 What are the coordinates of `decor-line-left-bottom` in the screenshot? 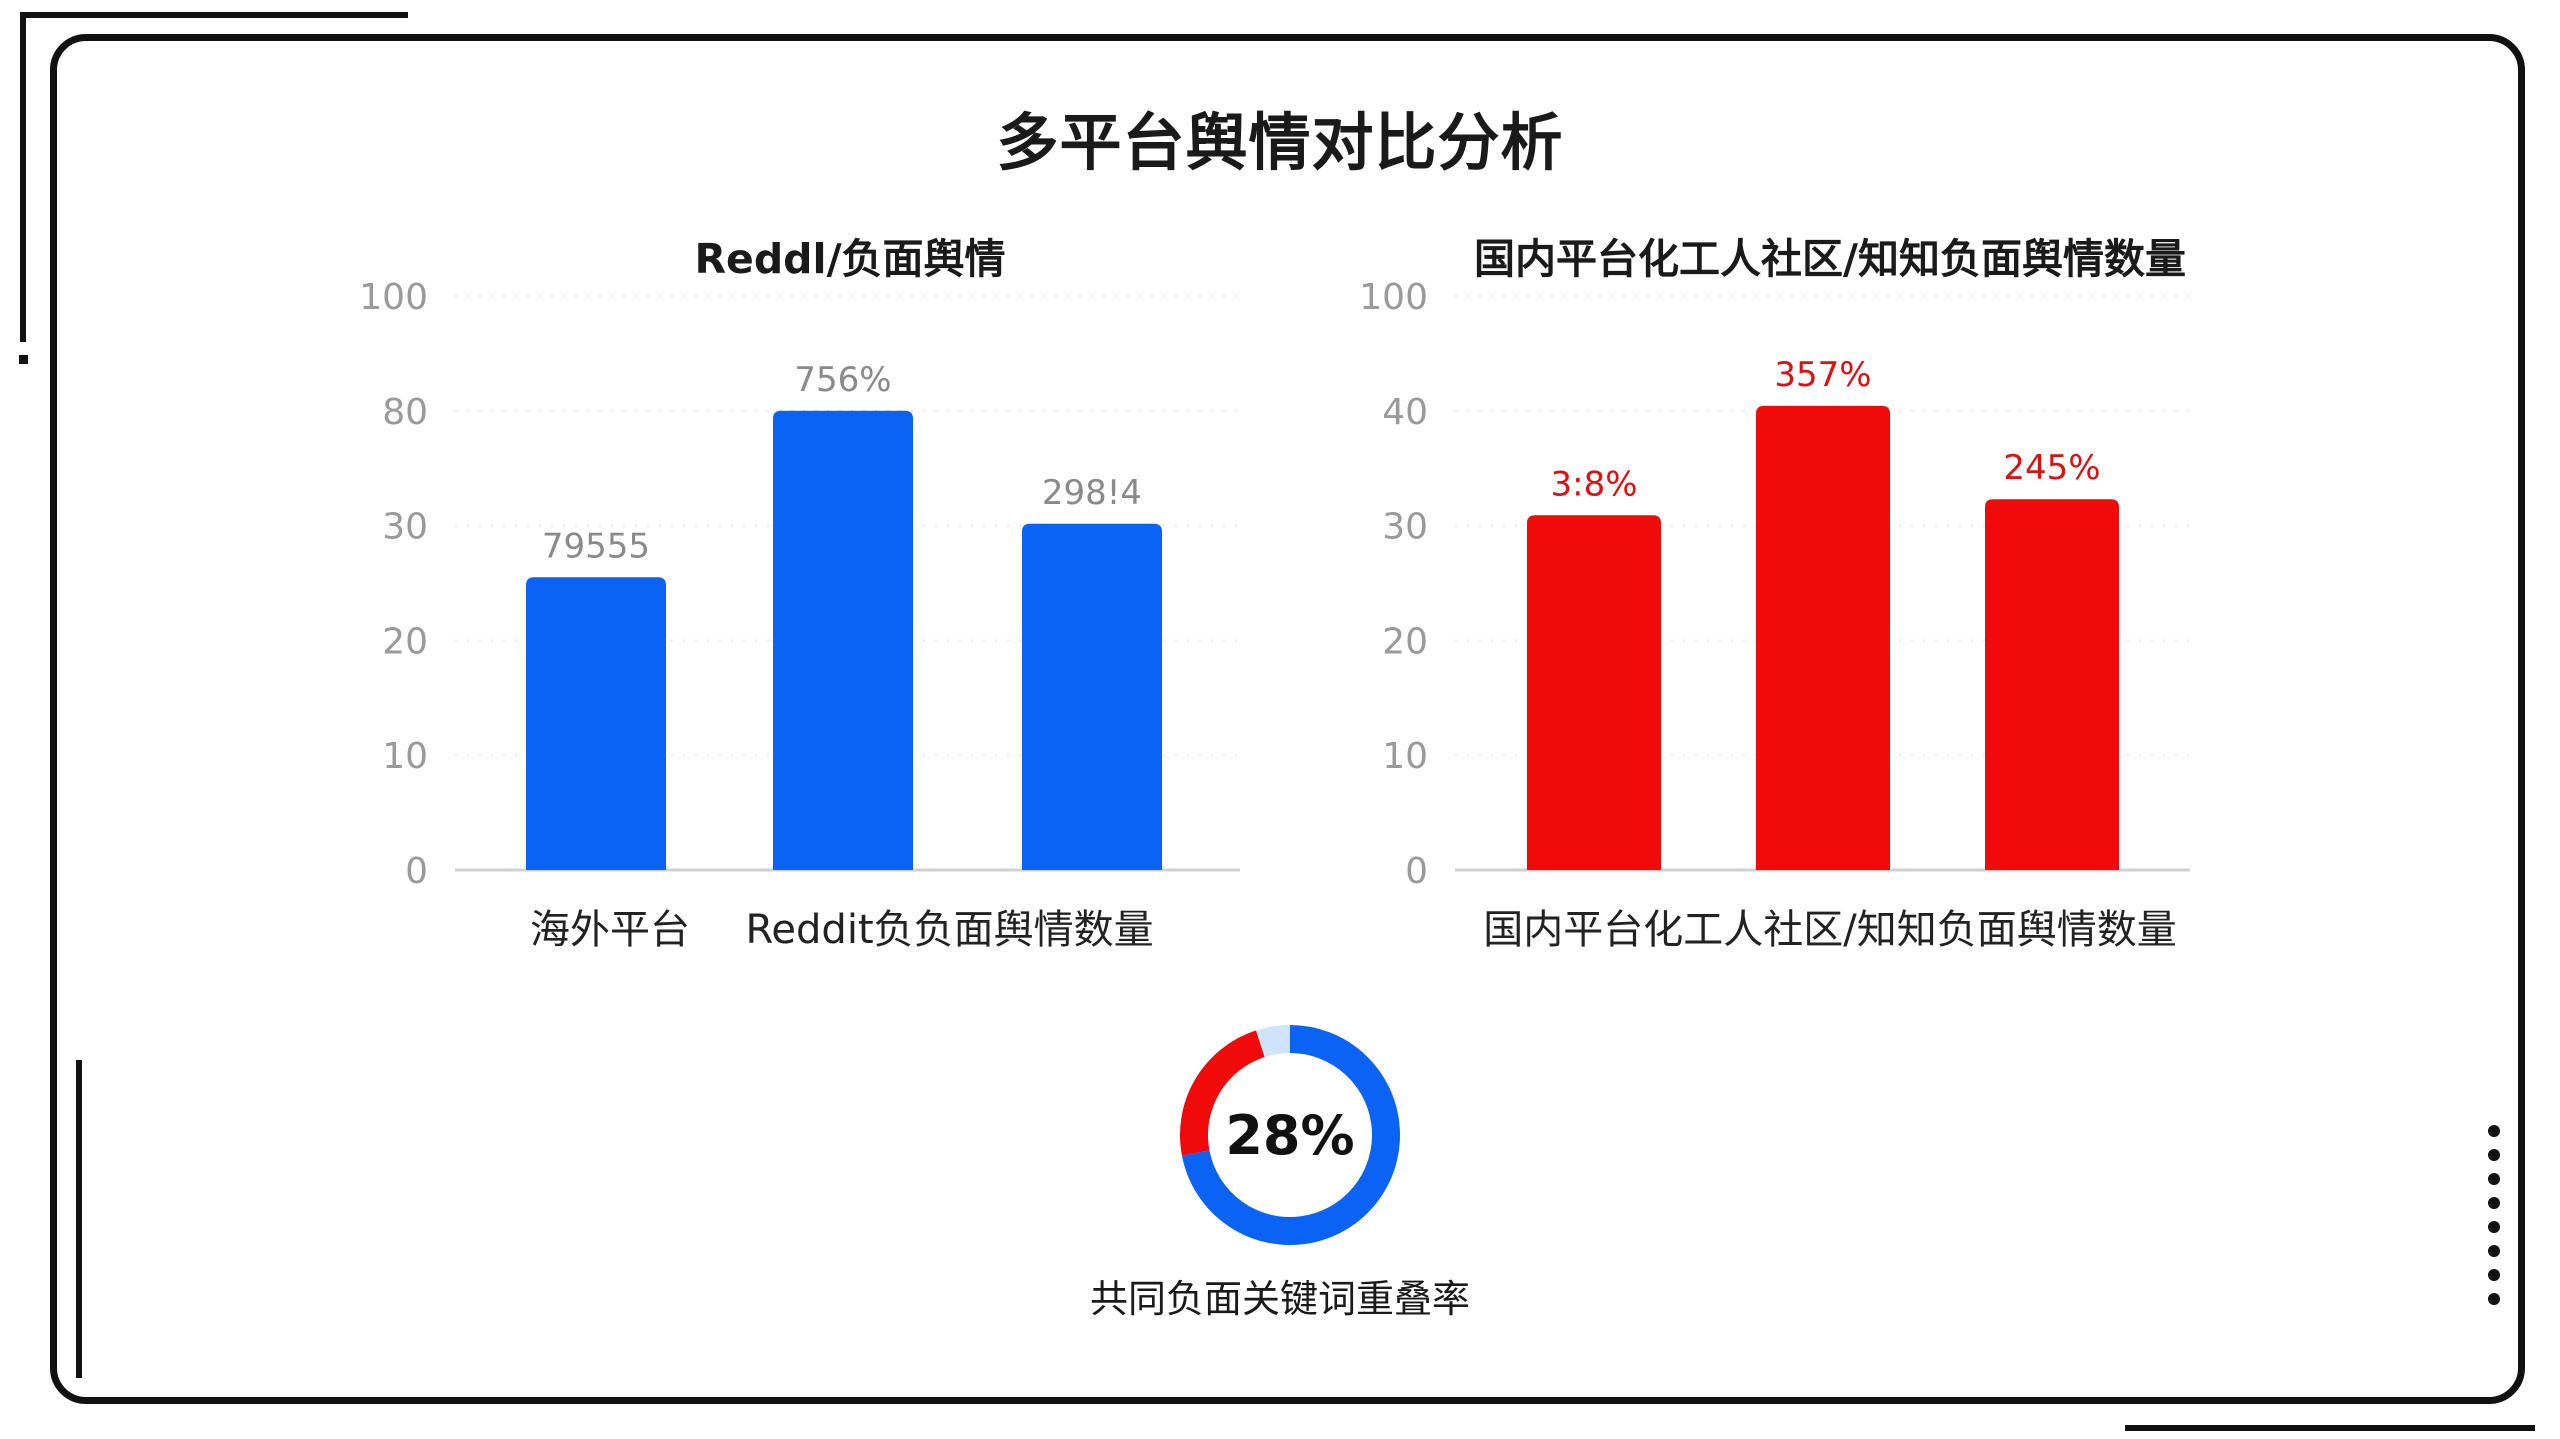 It's located at (79, 1219).